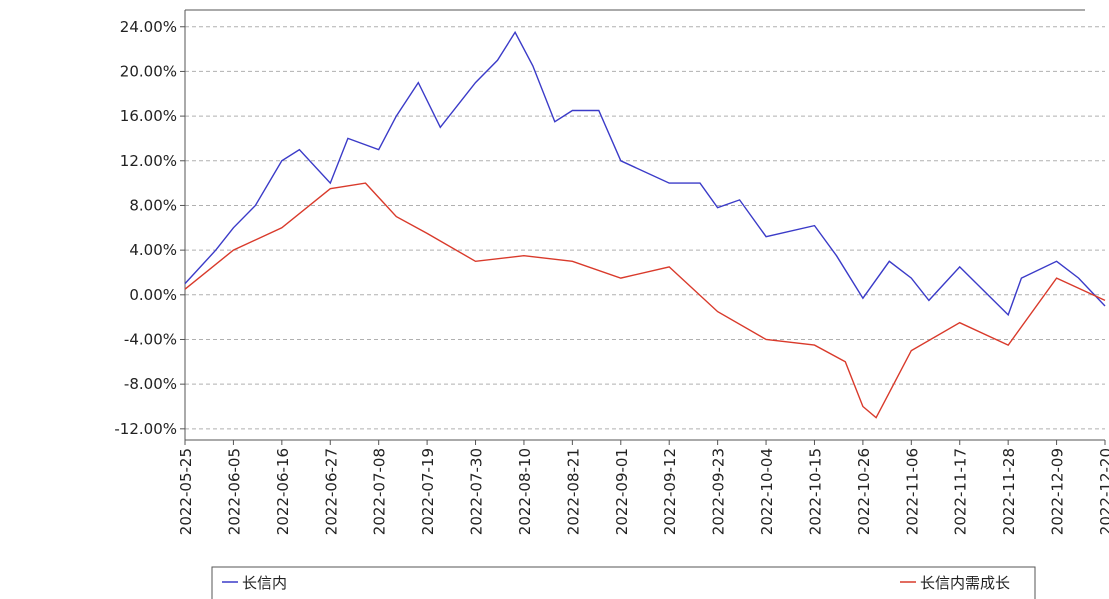 The height and width of the screenshot is (599, 1109). What do you see at coordinates (150, 384) in the screenshot?
I see `y-tick-label: -8.00%` at bounding box center [150, 384].